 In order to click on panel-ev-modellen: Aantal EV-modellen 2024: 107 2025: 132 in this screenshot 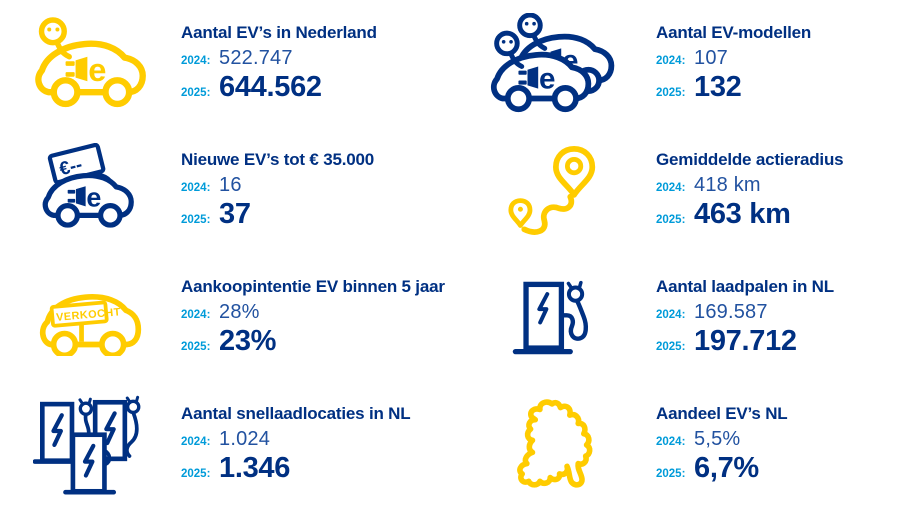, I will do `click(675, 63)`.